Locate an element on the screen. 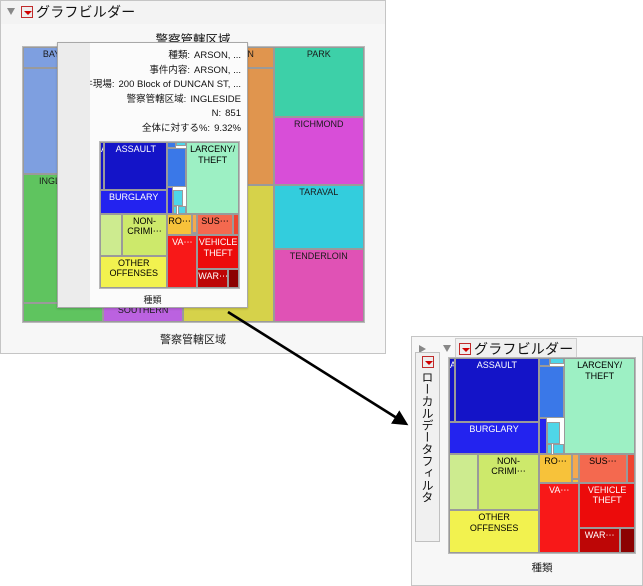 The height and width of the screenshot is (586, 643). treemap-tile-label: TARAVAL is located at coordinates (319, 191).